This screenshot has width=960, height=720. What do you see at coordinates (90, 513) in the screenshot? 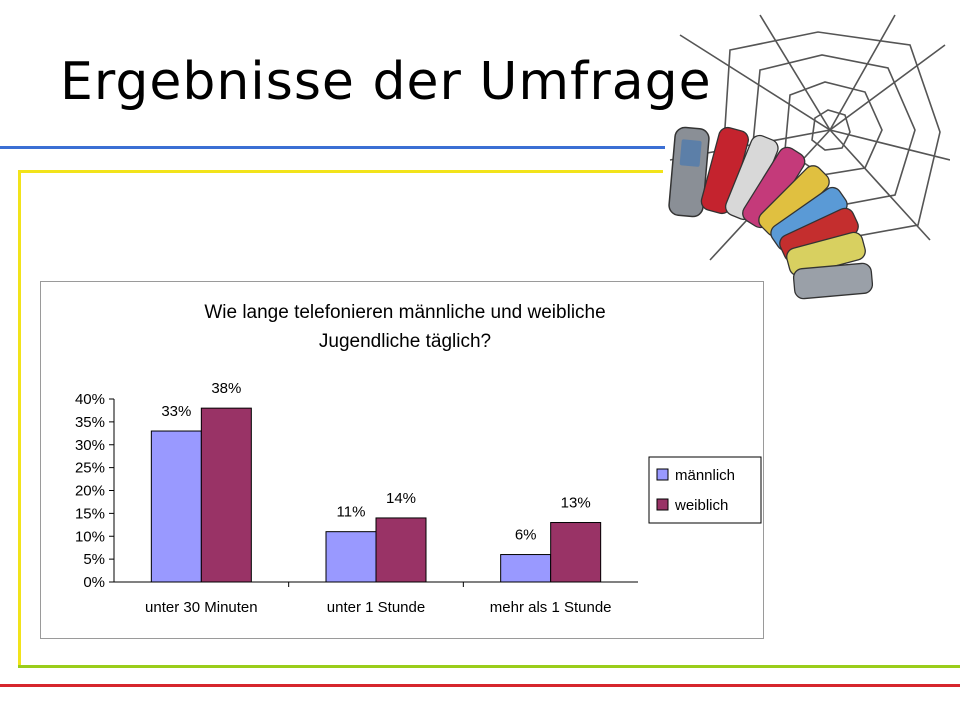
I see `y-tick-label: 15%` at bounding box center [90, 513].